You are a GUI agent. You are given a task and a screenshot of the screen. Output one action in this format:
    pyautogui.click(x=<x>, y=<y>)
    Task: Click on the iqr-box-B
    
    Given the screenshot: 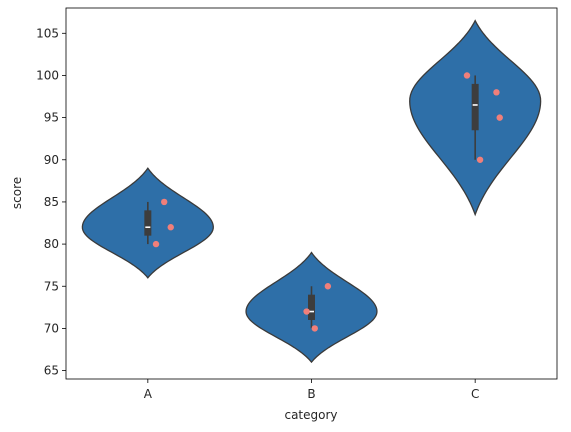 What is the action you would take?
    pyautogui.click(x=311, y=307)
    